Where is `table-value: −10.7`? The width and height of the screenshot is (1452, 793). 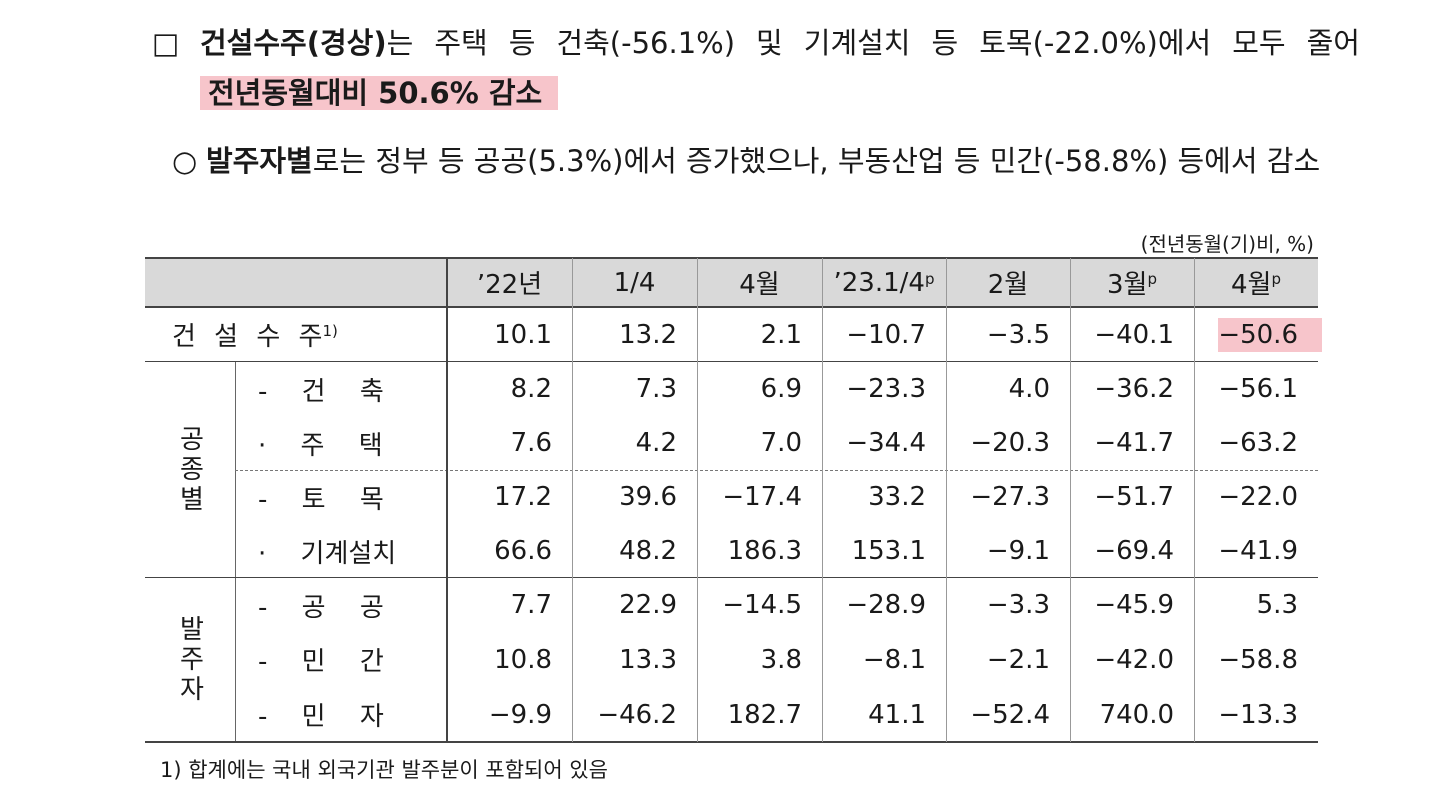 table-value: −10.7 is located at coordinates (886, 334).